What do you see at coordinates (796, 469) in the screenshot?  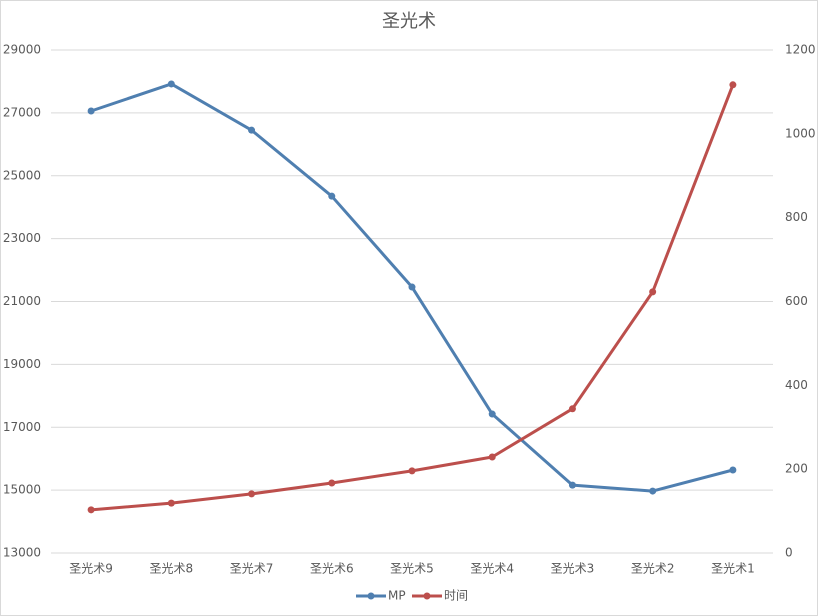 I see `y2-tick-label: 200` at bounding box center [796, 469].